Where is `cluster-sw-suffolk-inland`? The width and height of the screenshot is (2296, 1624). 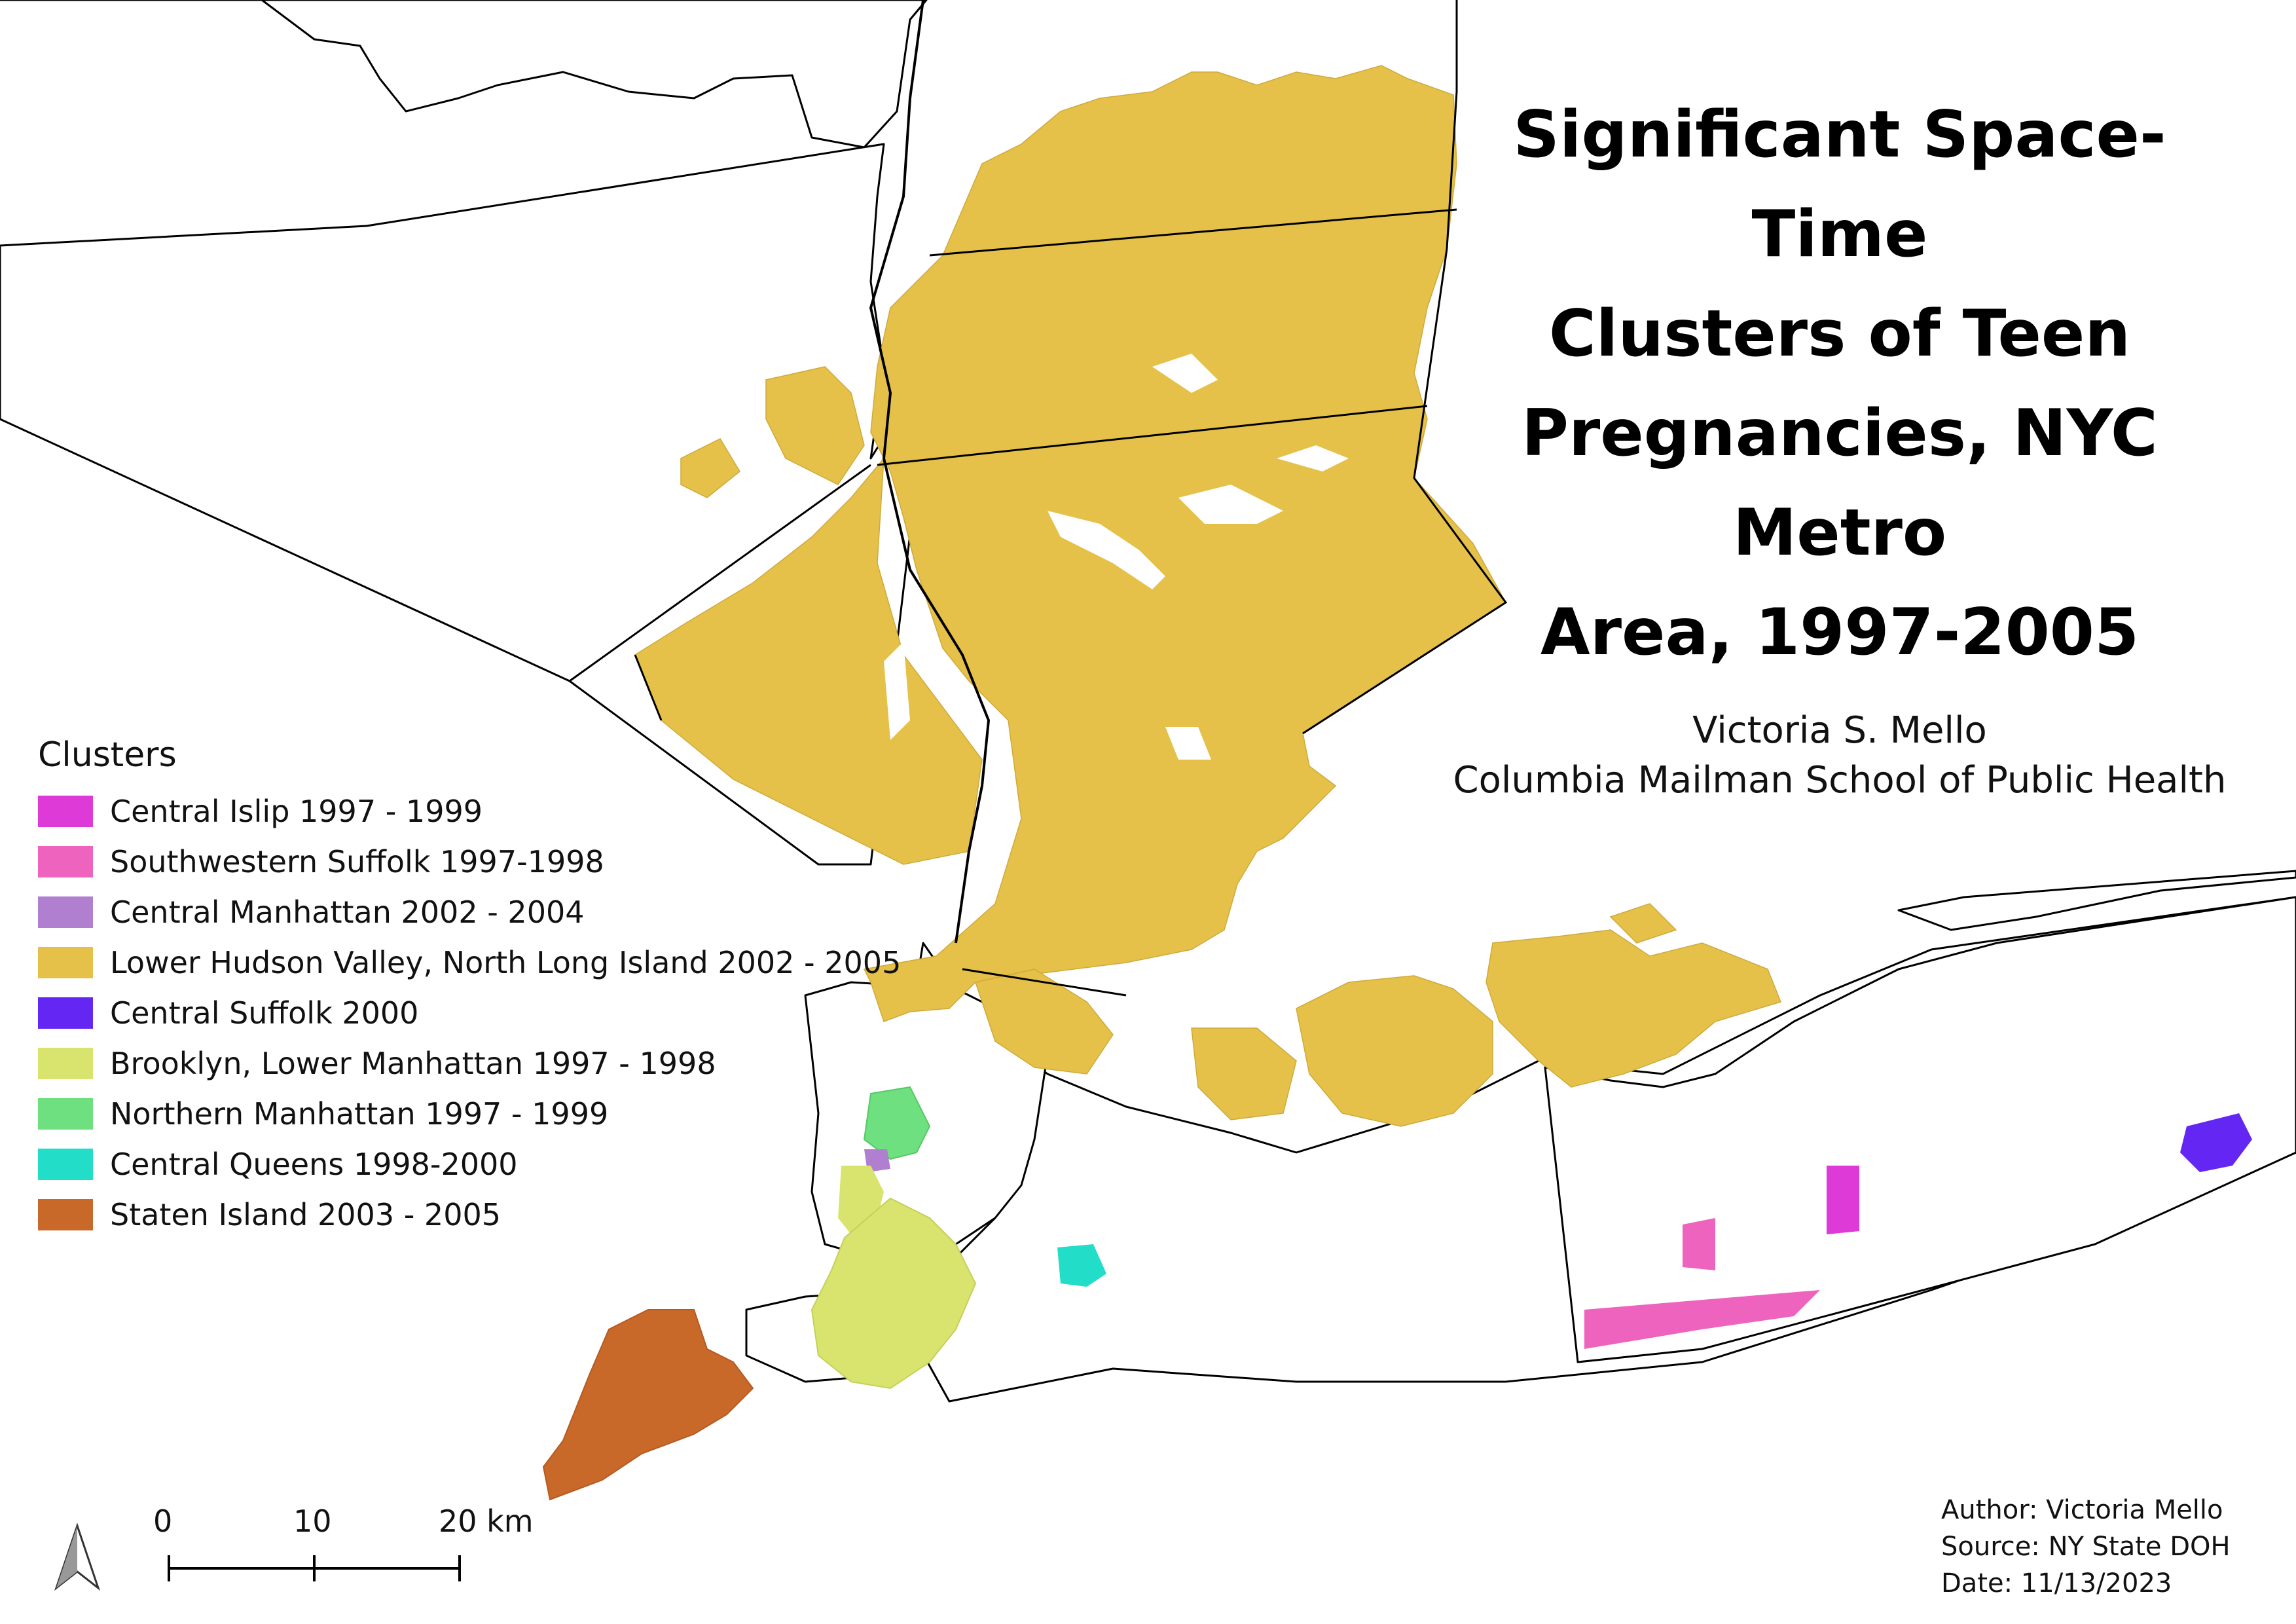
cluster-sw-suffolk-inland is located at coordinates (1699, 1244).